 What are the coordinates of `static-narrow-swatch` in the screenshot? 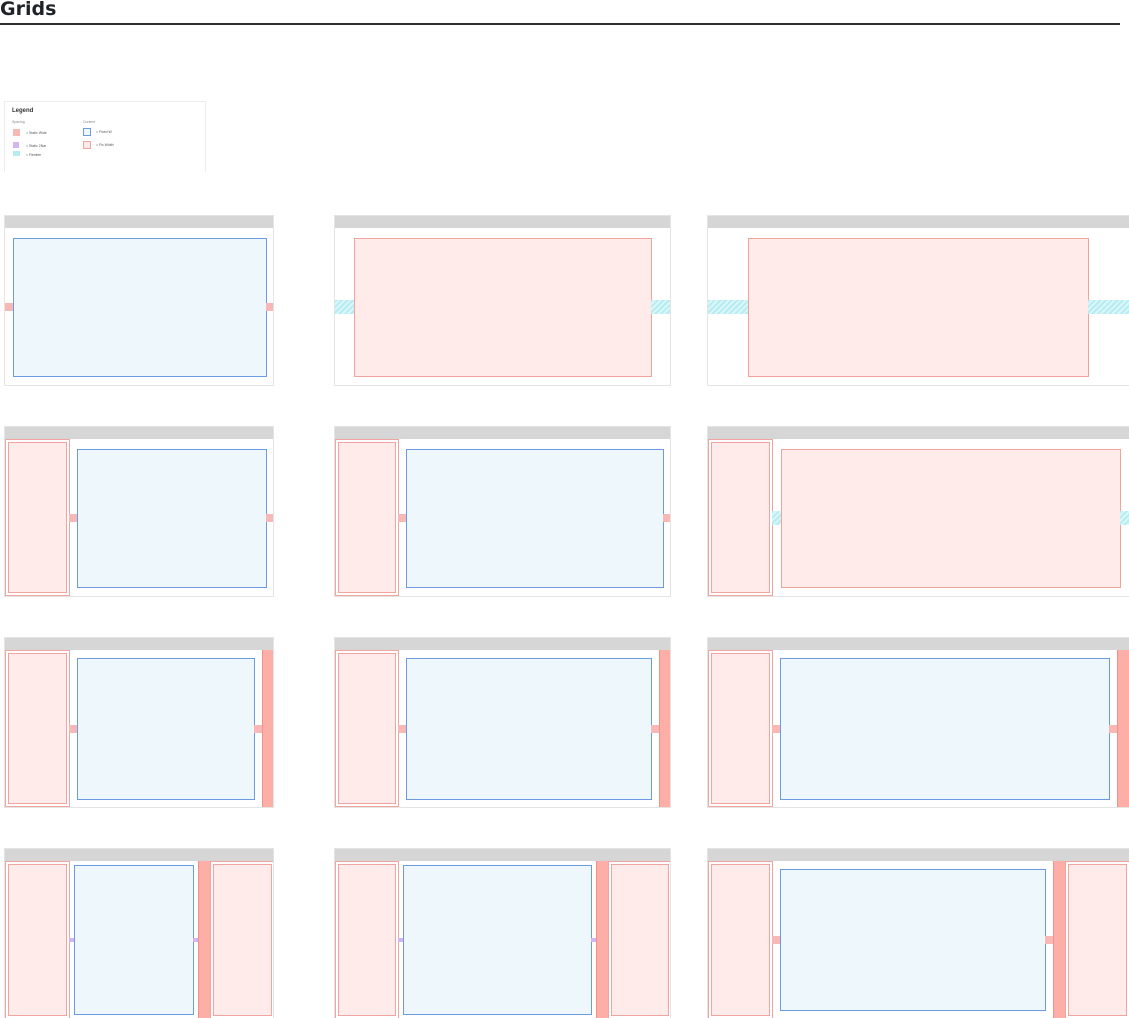 It's located at (16, 145).